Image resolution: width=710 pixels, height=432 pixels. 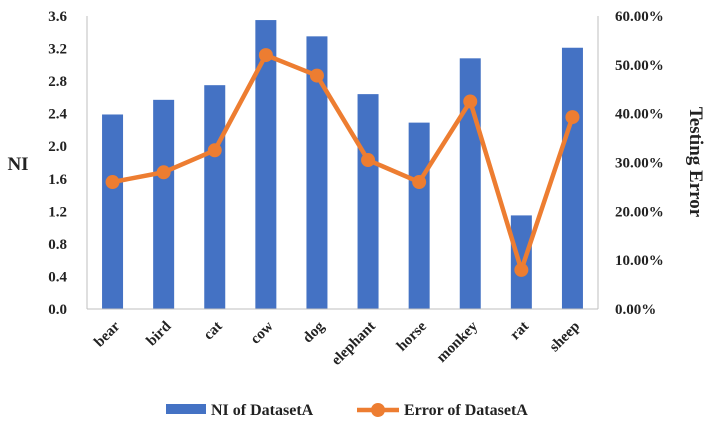 What do you see at coordinates (57, 50) in the screenshot?
I see `y-tick-label-left: 3.2` at bounding box center [57, 50].